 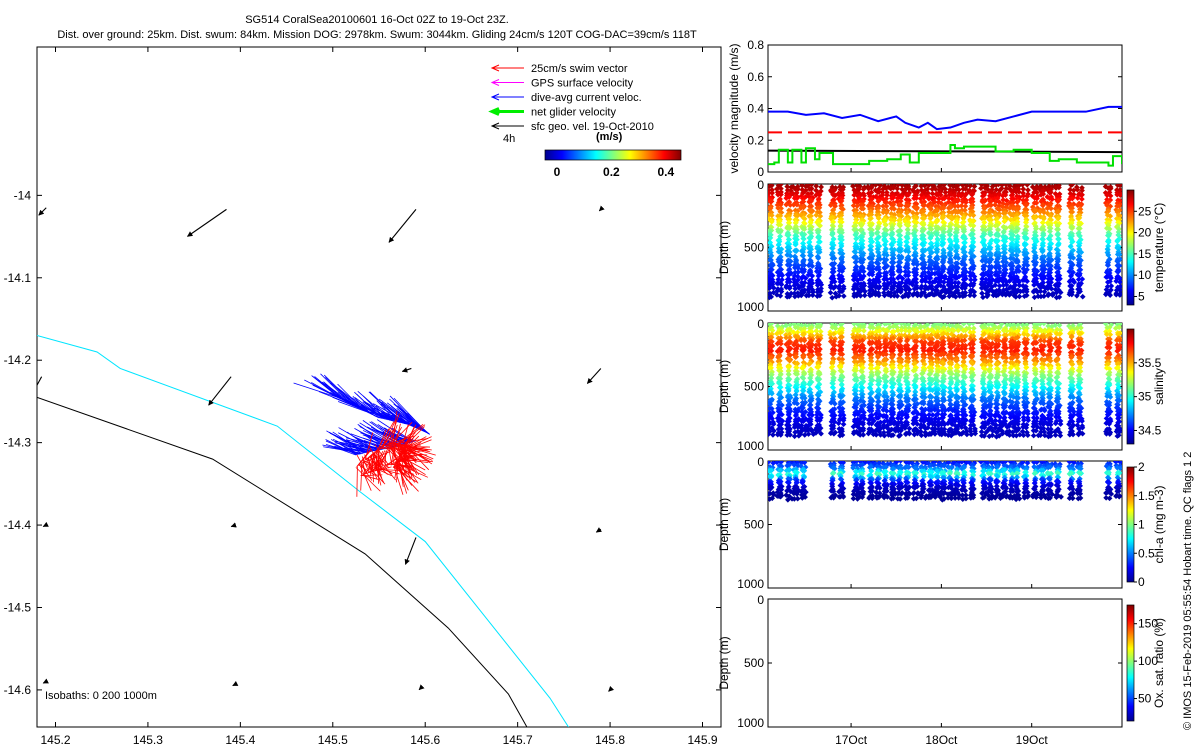 What do you see at coordinates (362, 404) in the screenshot?
I see `dive-avg-current-vectors-upper` at bounding box center [362, 404].